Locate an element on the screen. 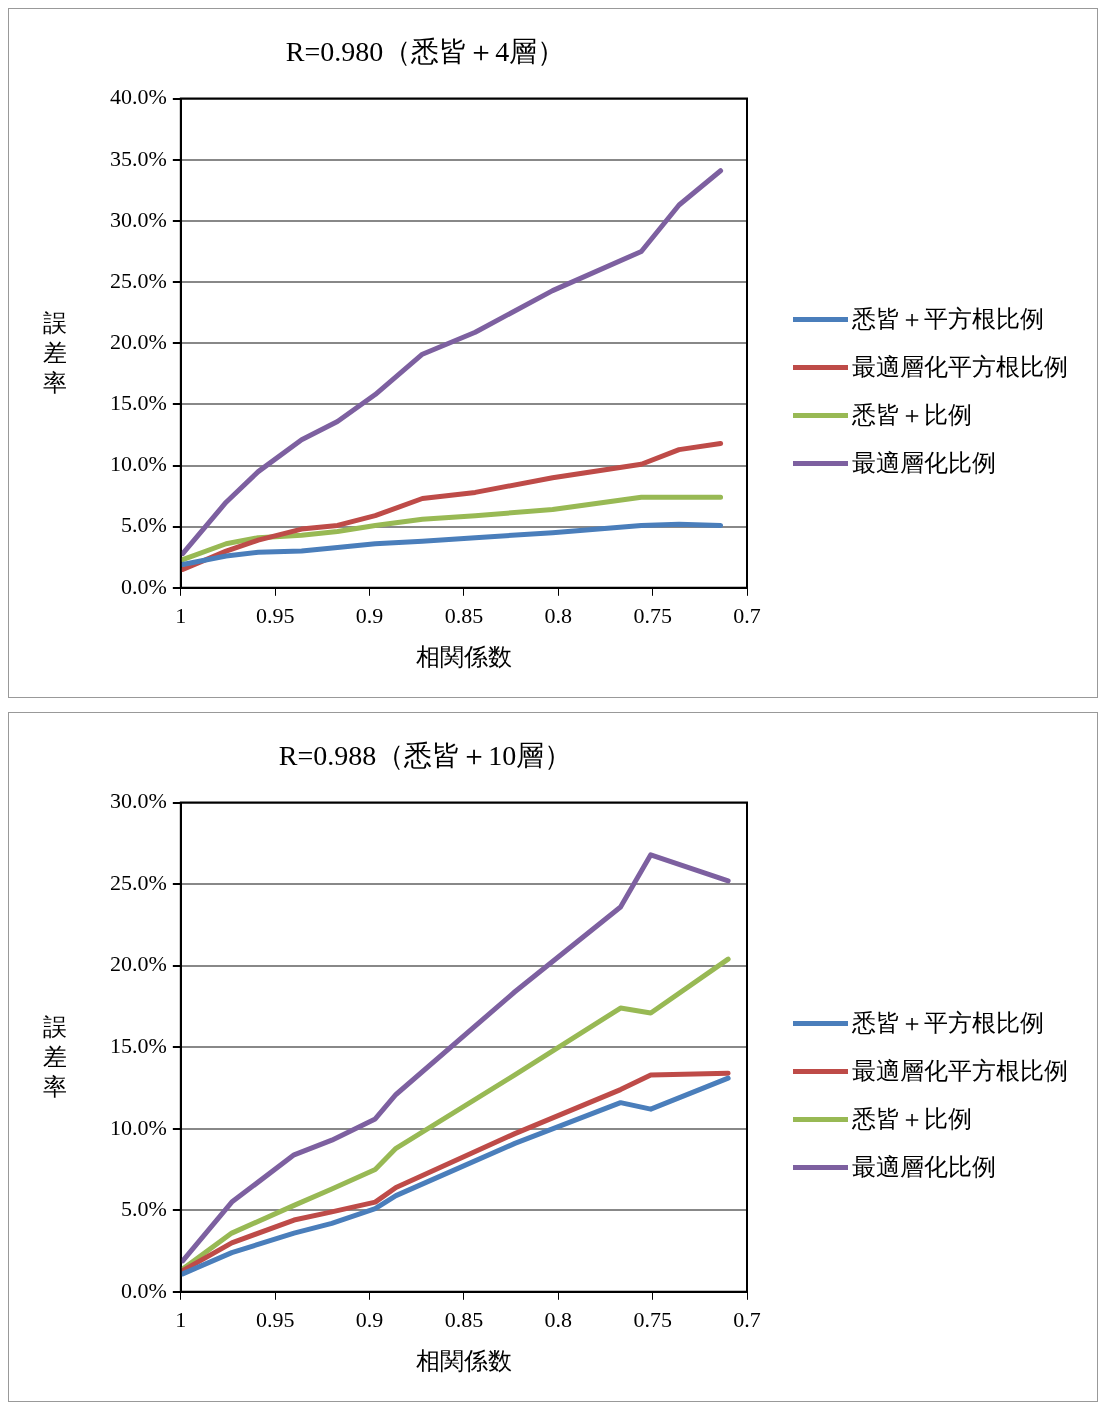 Image resolution: width=1109 pixels, height=1407 pixels. chart-title: R=0.980（悉皆＋4層） is located at coordinates (425, 52).